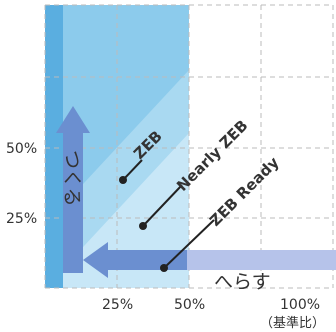 Image resolution: width=336 pixels, height=332 pixels. I want to click on zeb-ready-point, so click(164, 268).